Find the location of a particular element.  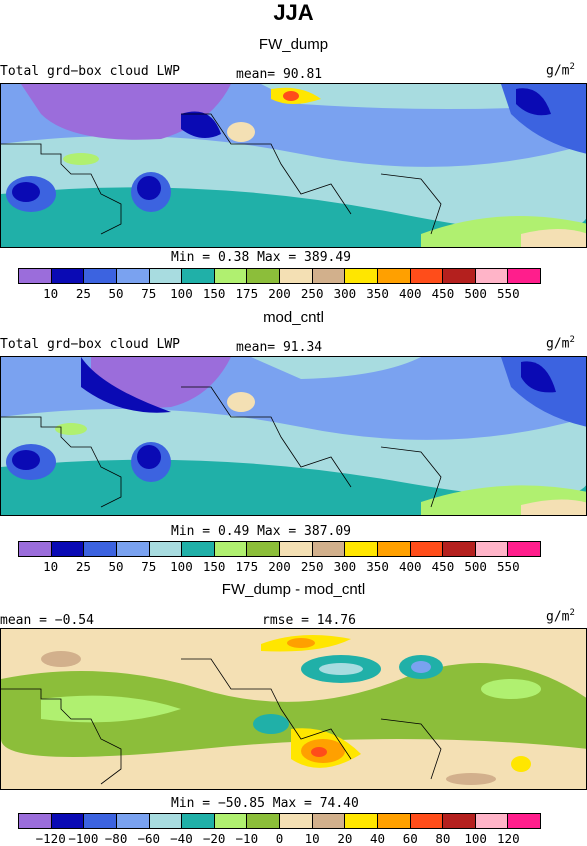

panel2-field-label: Total grd−box cloud LWP is located at coordinates (90, 344).